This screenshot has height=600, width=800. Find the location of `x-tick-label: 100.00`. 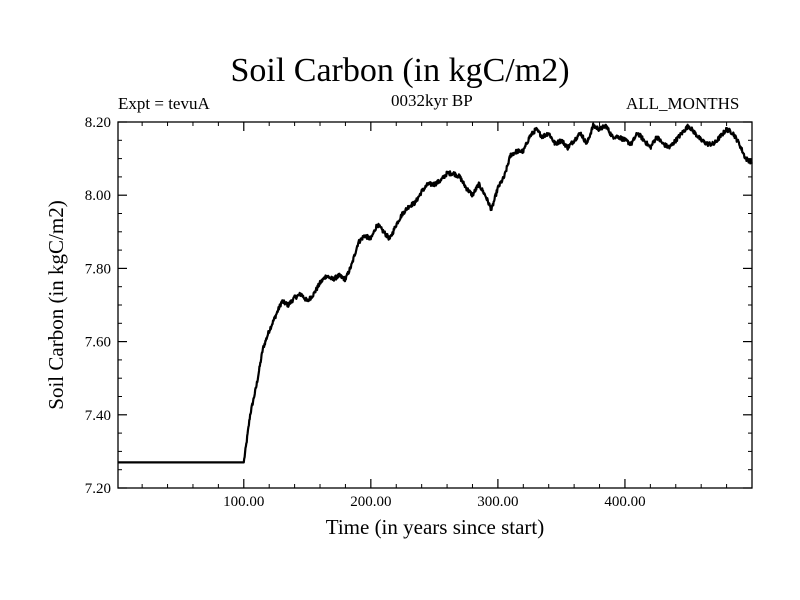

x-tick-label: 100.00 is located at coordinates (243, 502).